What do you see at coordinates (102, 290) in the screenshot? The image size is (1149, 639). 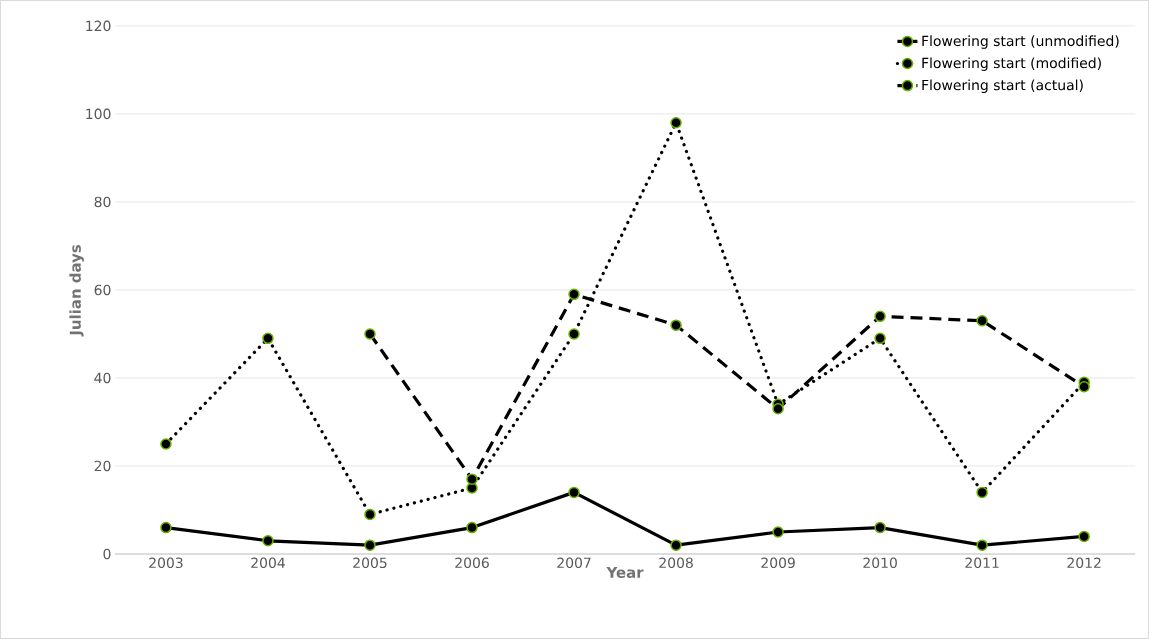 I see `y-tick-label: 60` at bounding box center [102, 290].